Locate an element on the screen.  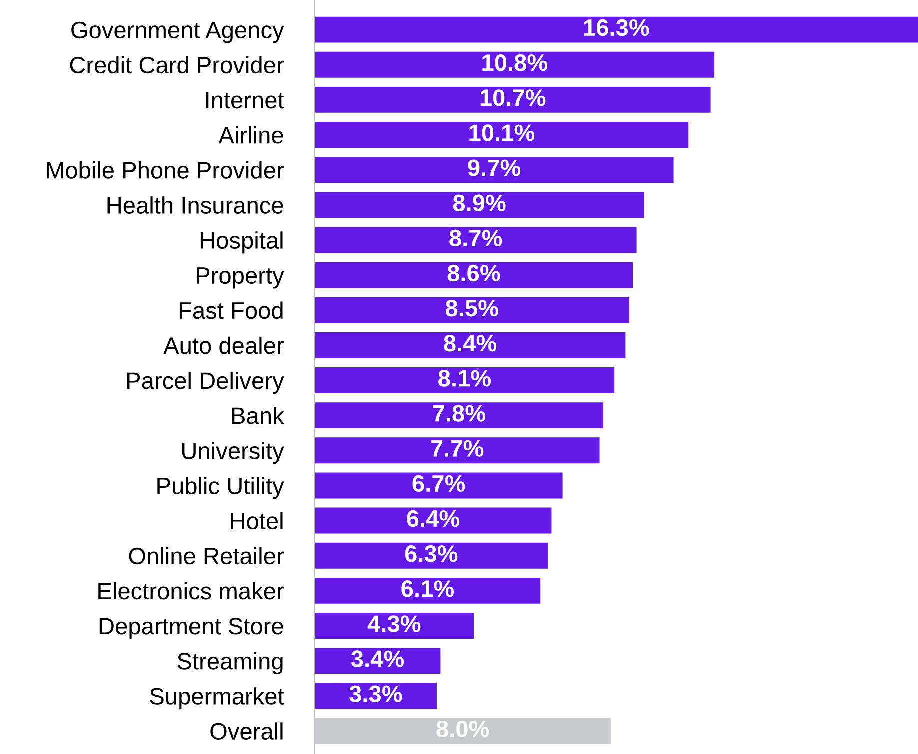
data-label: 9.7% is located at coordinates (494, 168).